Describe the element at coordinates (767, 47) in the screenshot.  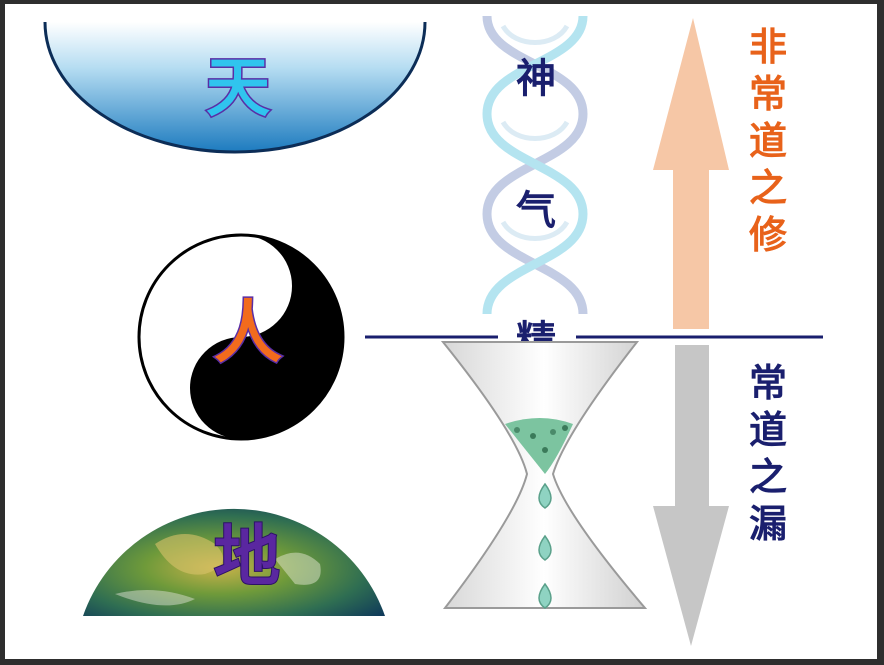
I see `upper-char: 非` at that location.